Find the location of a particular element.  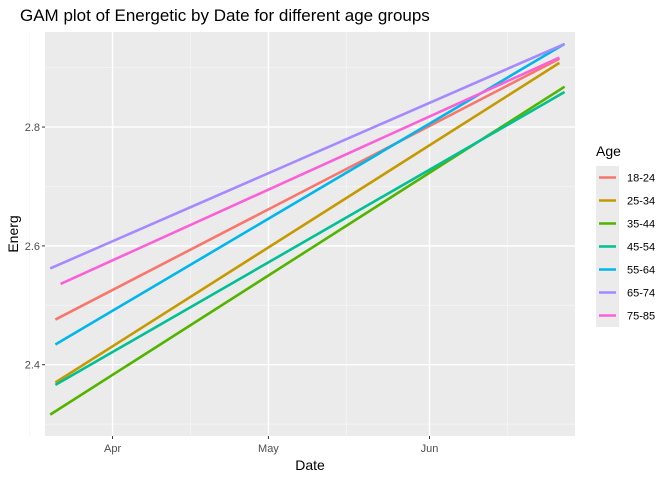

x-tick-label: Jun is located at coordinates (430, 449).